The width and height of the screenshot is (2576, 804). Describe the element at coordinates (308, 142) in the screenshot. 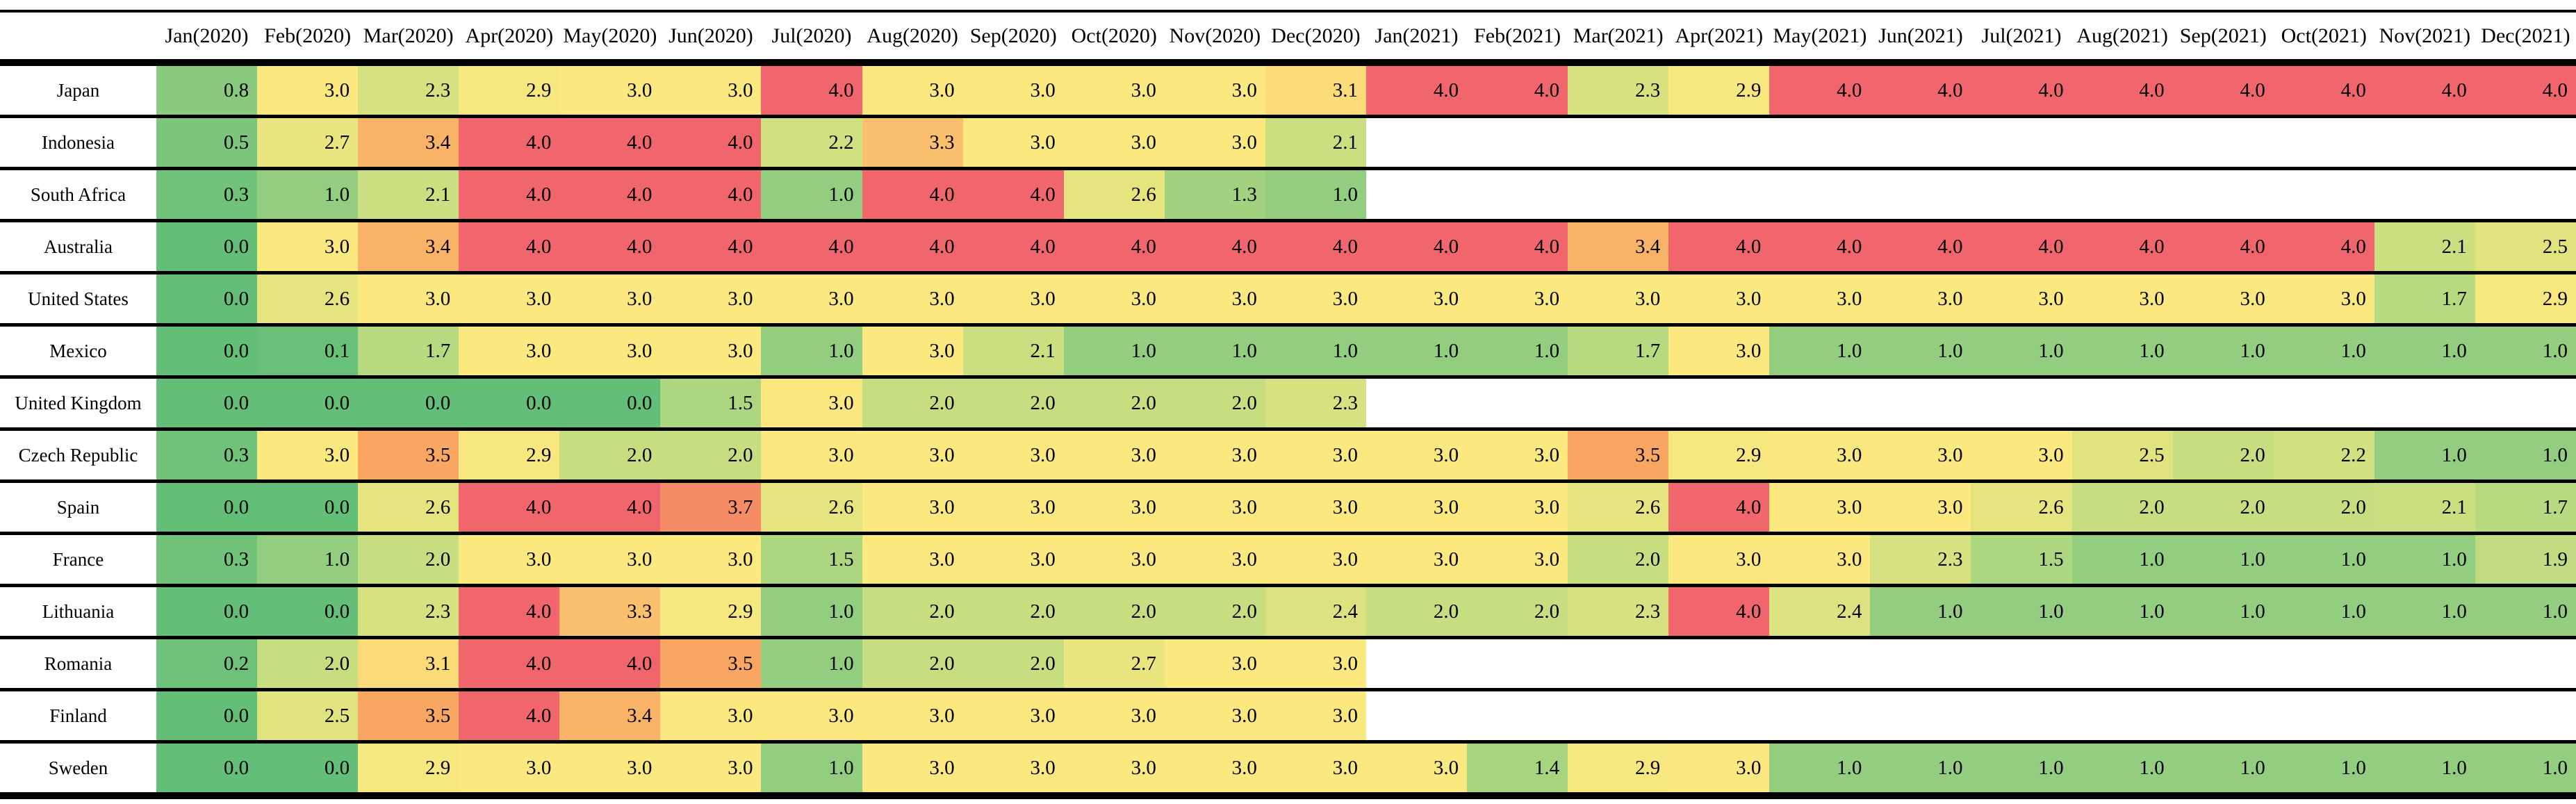

I see `heatmap-cell: 2.7` at that location.